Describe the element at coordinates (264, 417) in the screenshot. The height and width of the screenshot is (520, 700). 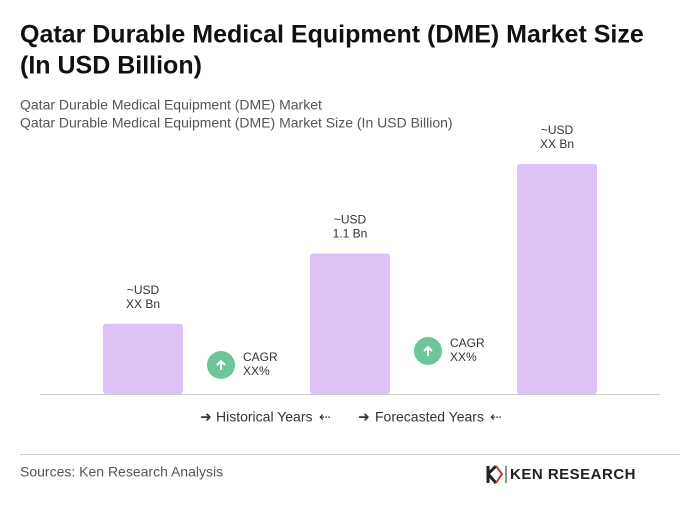
I see `legend-label: Historical Years` at that location.